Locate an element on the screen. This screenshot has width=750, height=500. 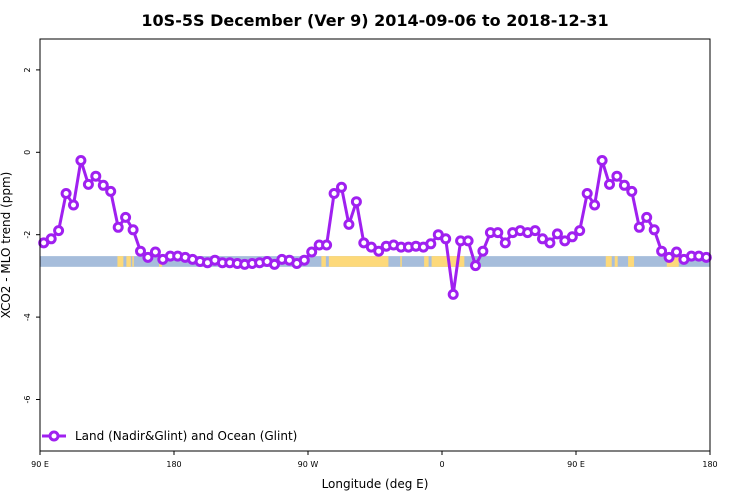
x-tick-label-0: 90 E is located at coordinates (40, 464).